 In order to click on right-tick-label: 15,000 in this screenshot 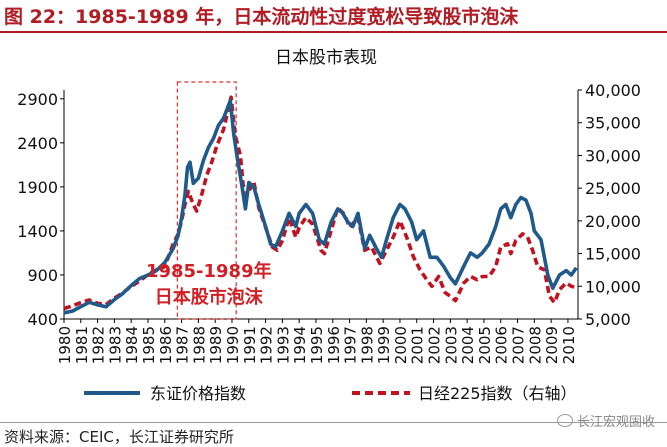, I will do `click(613, 254)`.